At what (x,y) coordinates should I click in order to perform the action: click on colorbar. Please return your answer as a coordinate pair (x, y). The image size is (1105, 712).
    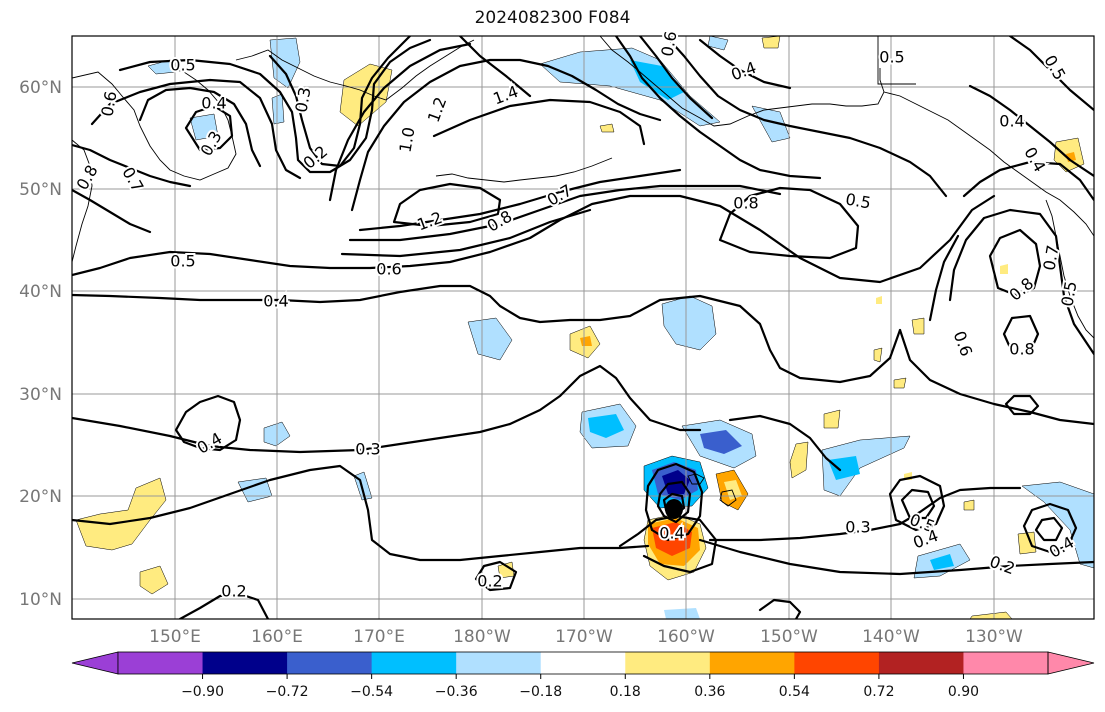
    Looking at the image, I should click on (583, 663).